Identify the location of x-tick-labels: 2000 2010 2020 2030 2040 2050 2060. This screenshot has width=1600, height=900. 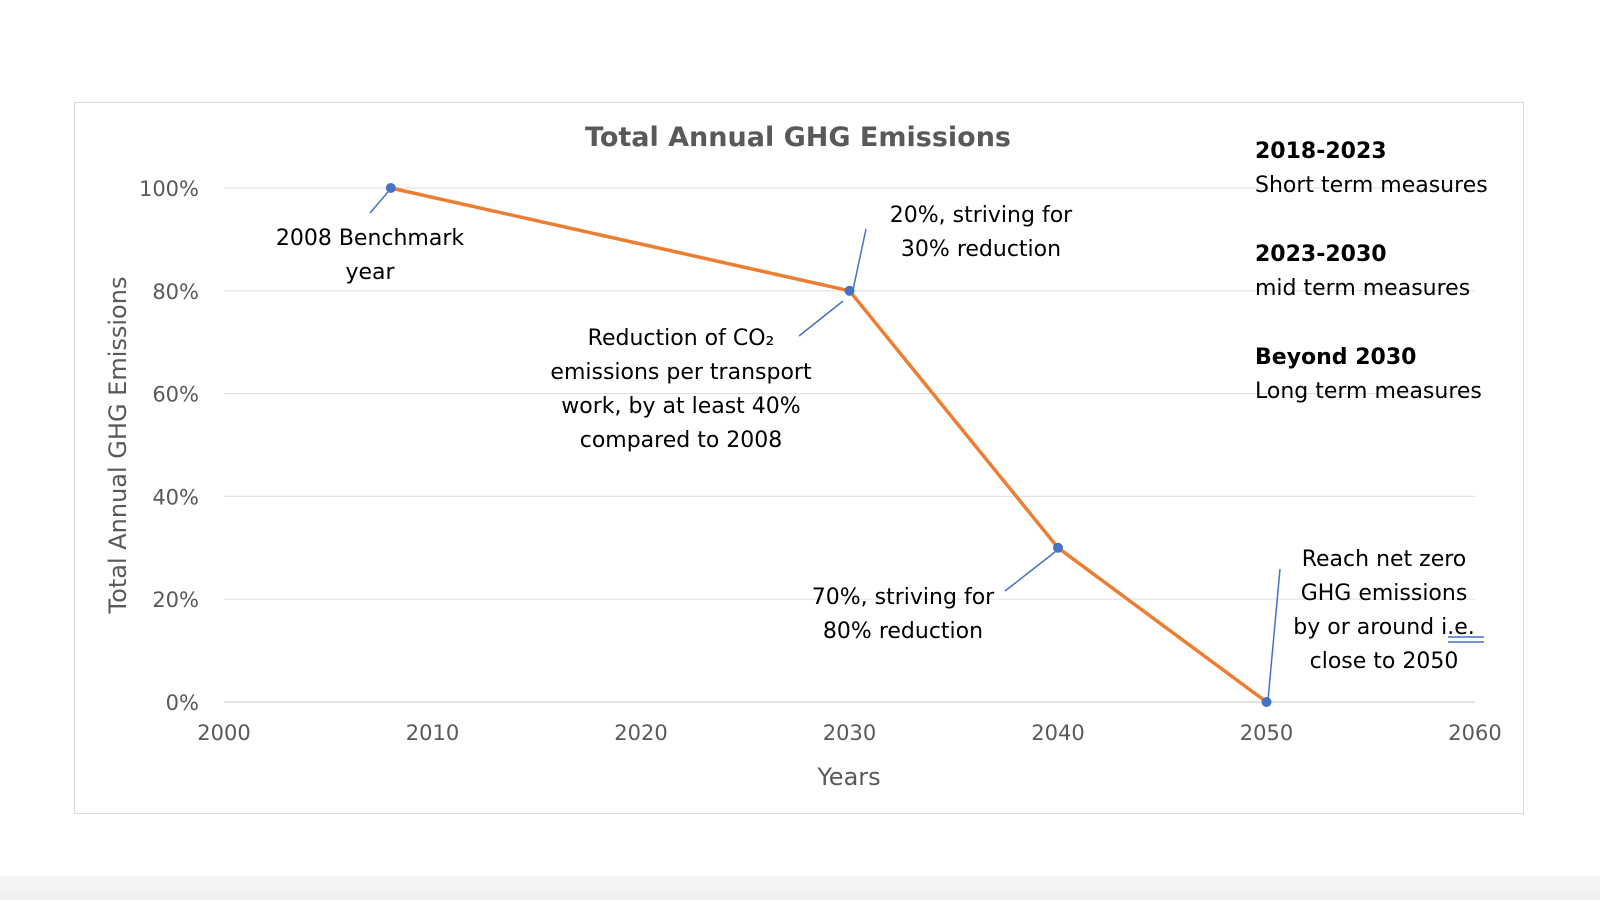
(849, 733).